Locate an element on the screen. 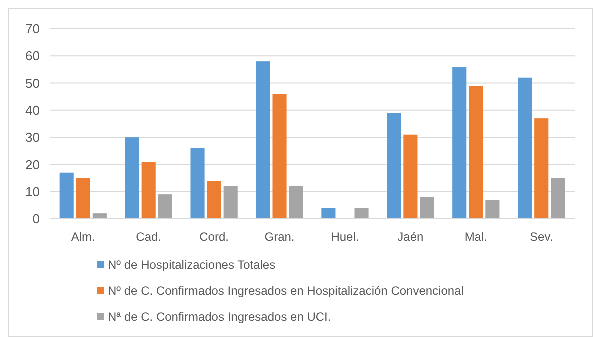  y-tick-label: 70 is located at coordinates (33, 29).